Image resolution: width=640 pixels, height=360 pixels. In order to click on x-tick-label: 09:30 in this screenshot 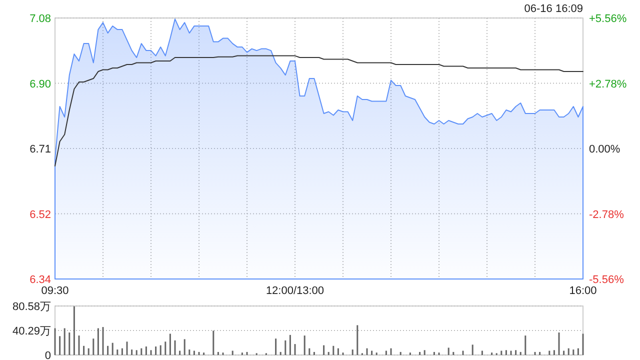, I will do `click(55, 291)`.